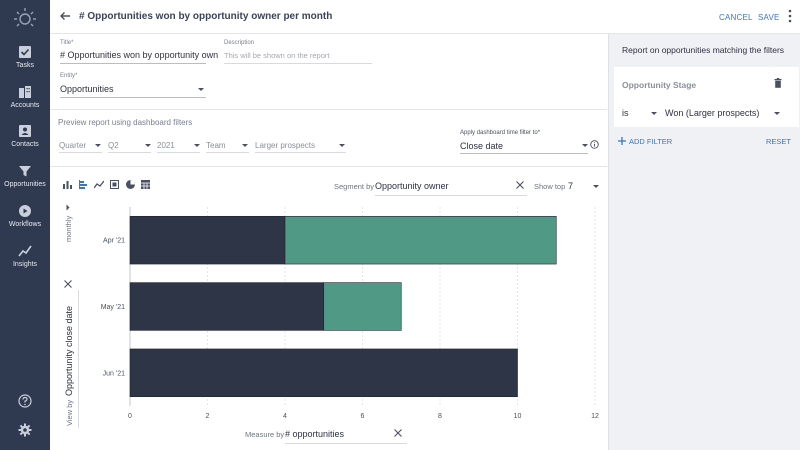 The height and width of the screenshot is (450, 800). I want to click on segment-by-underline, so click(451, 195).